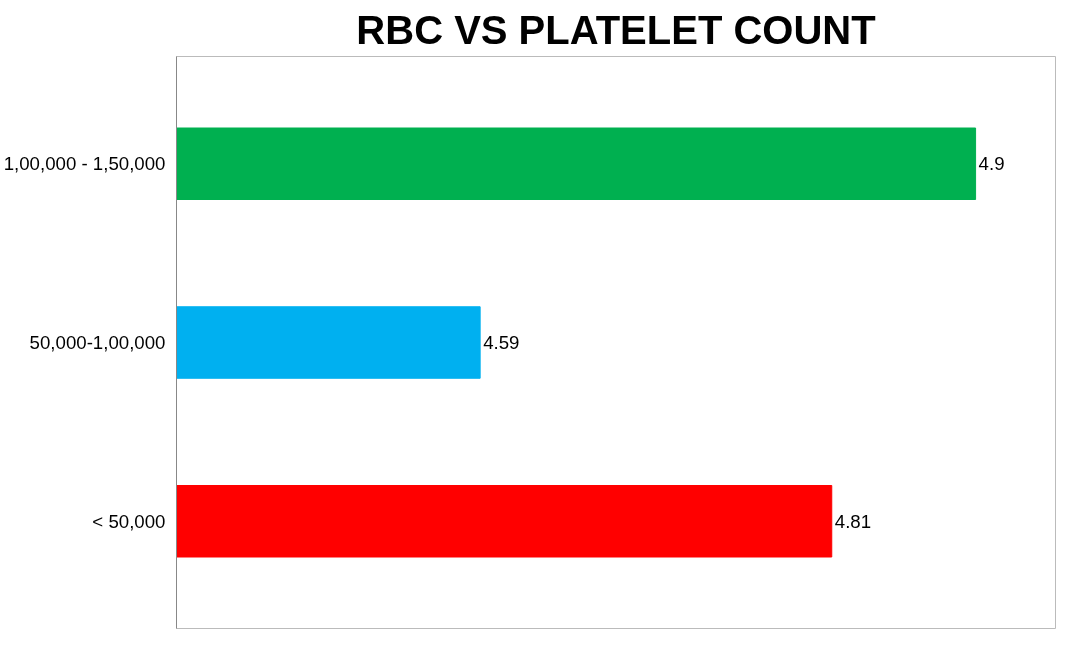  Describe the element at coordinates (991, 164) in the screenshot. I see `data-label: 4.9` at that location.